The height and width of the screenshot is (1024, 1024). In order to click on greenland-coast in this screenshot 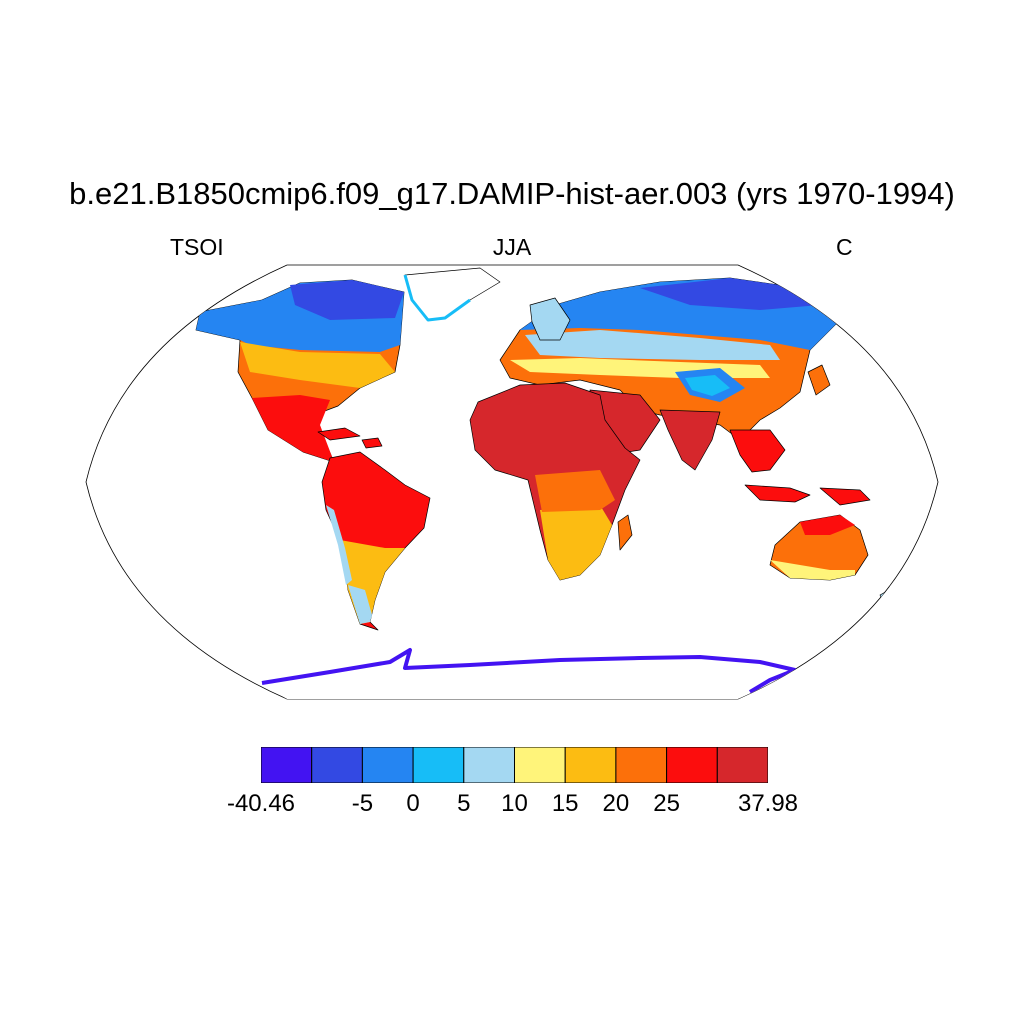, I will do `click(437, 298)`.